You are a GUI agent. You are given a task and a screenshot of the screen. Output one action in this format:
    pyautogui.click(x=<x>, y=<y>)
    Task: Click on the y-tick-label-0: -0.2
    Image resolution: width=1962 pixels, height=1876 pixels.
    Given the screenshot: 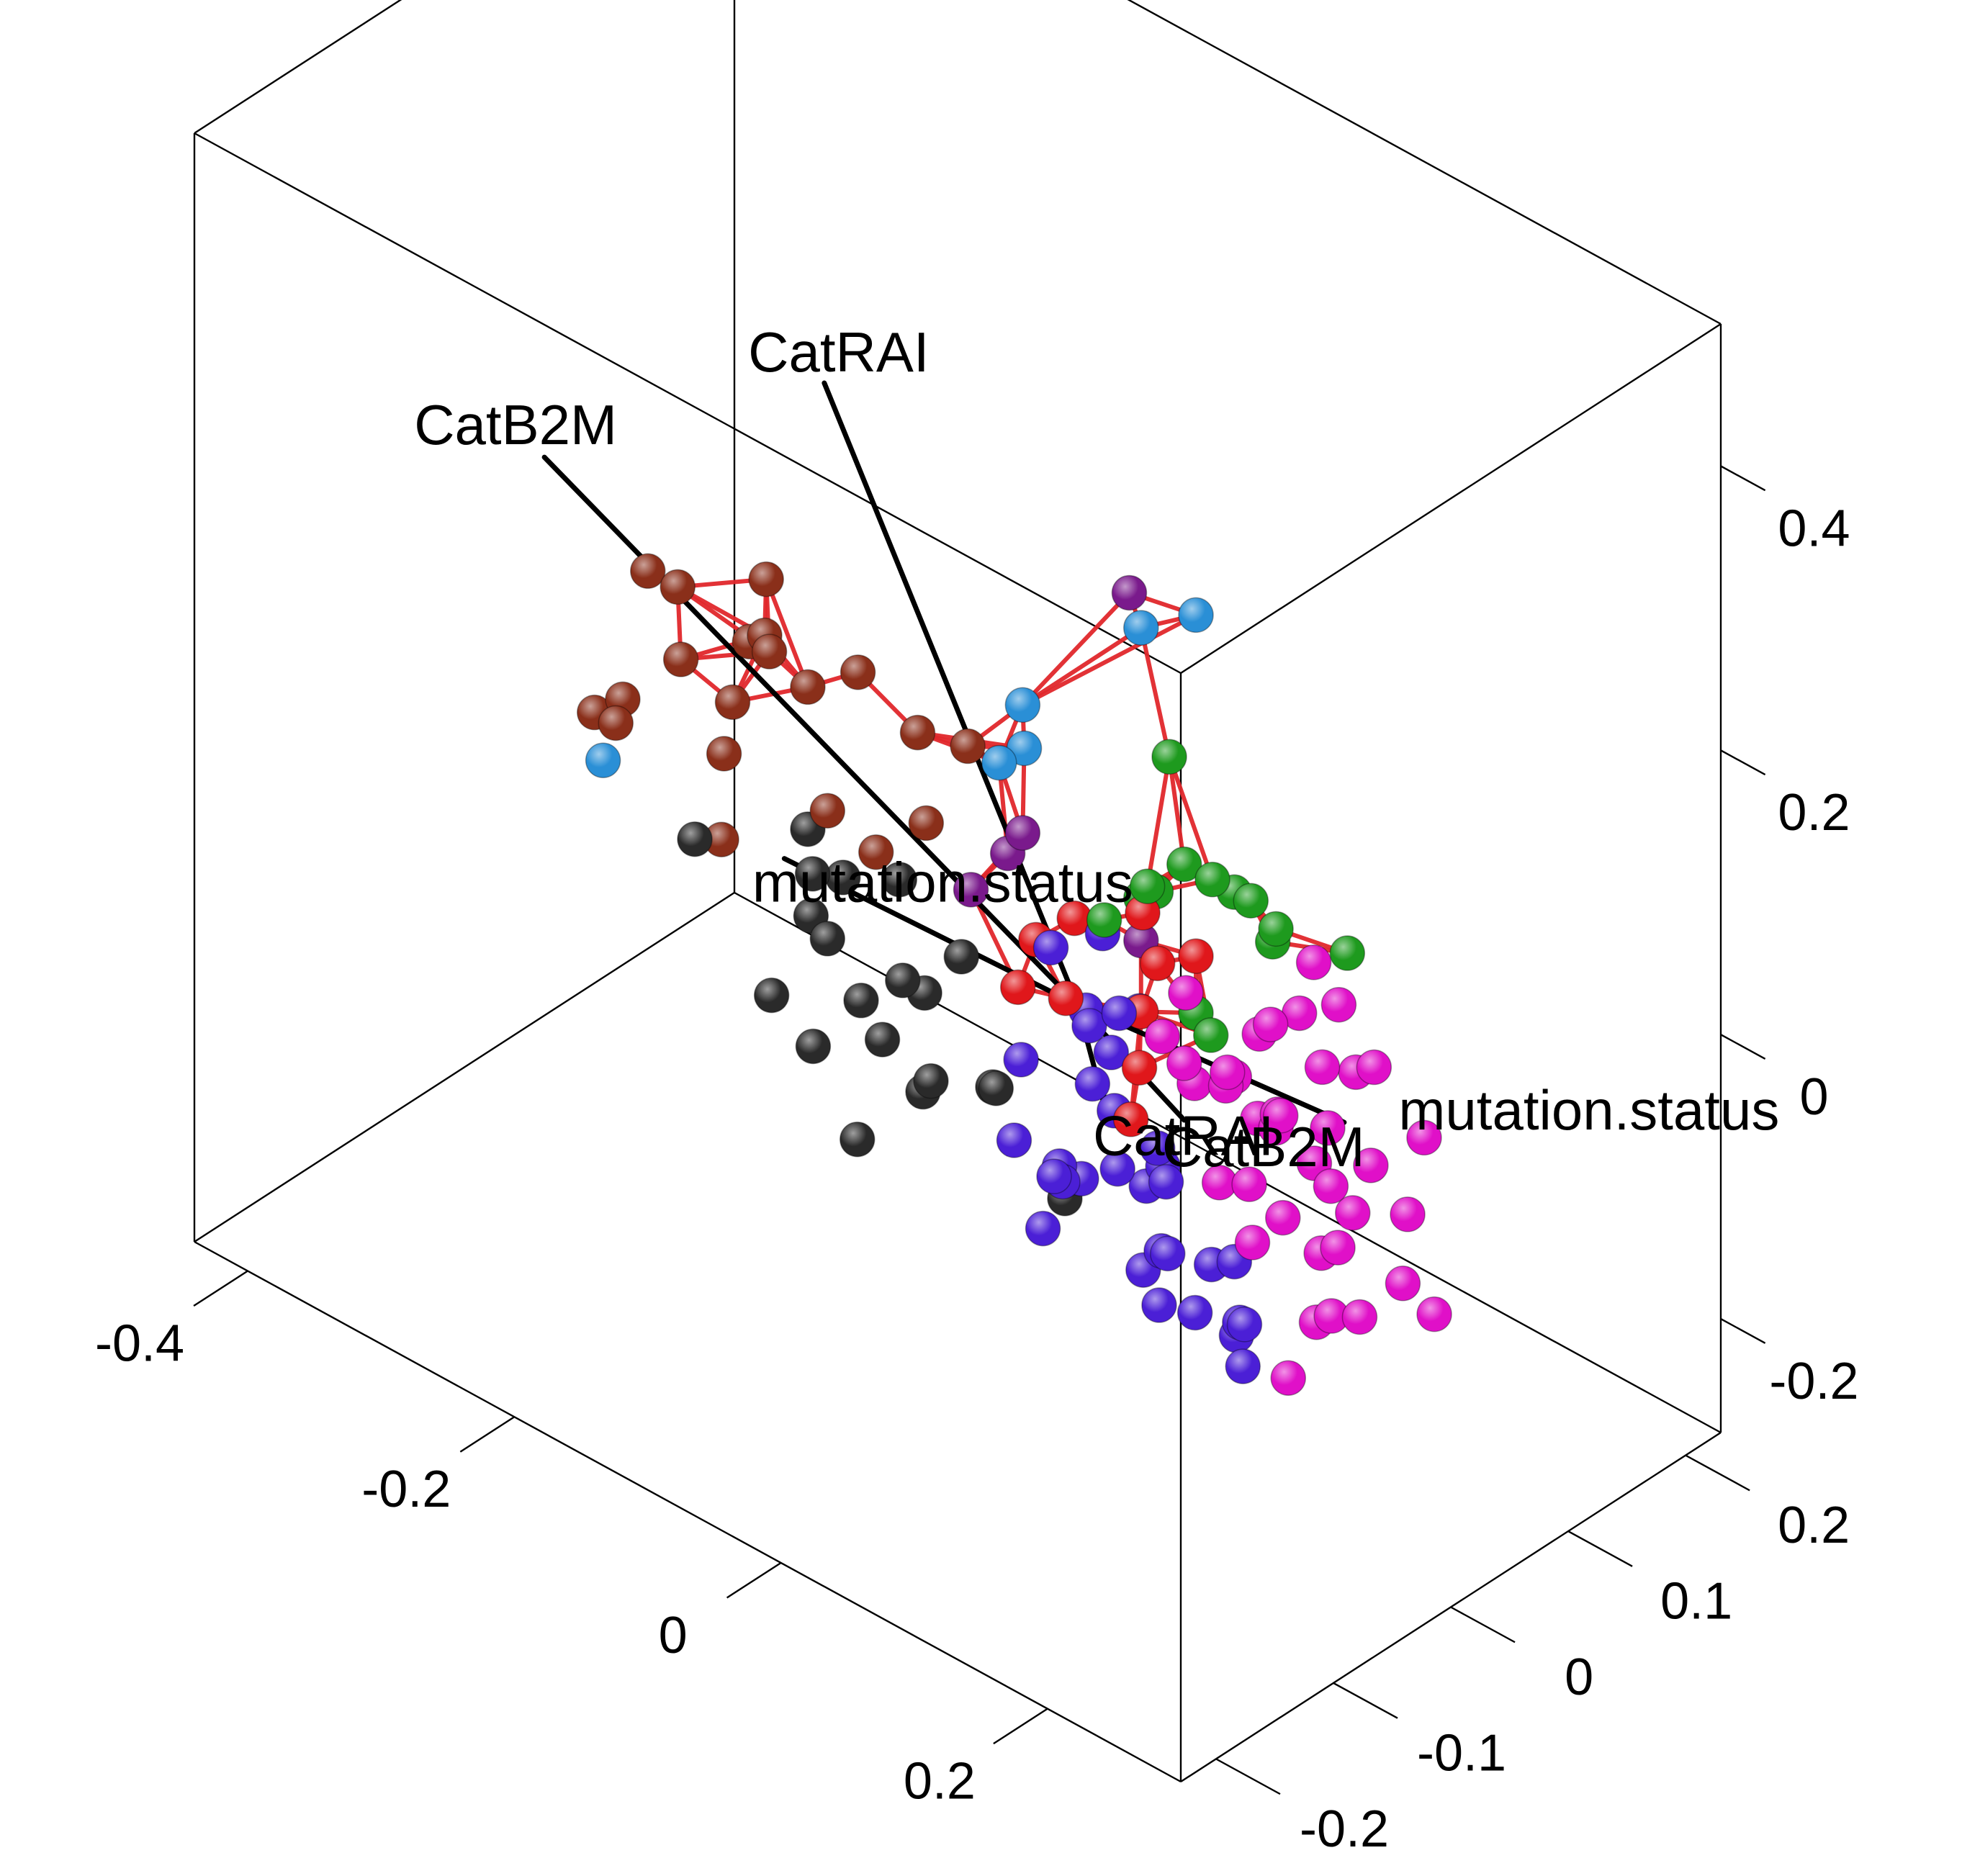 What is the action you would take?
    pyautogui.click(x=1344, y=1829)
    